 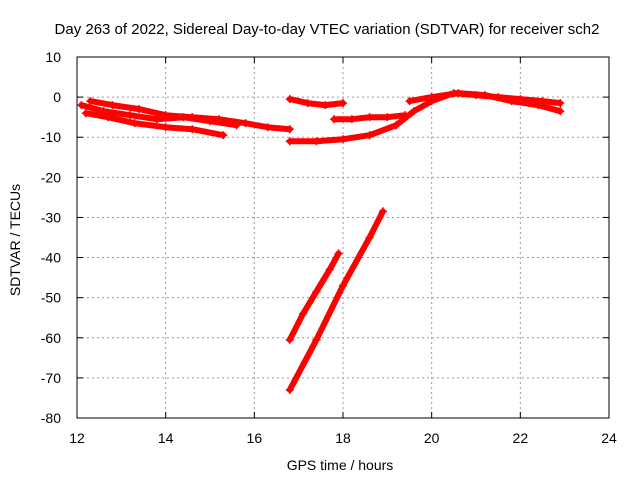 I want to click on x-tick-label: 20, so click(x=432, y=438).